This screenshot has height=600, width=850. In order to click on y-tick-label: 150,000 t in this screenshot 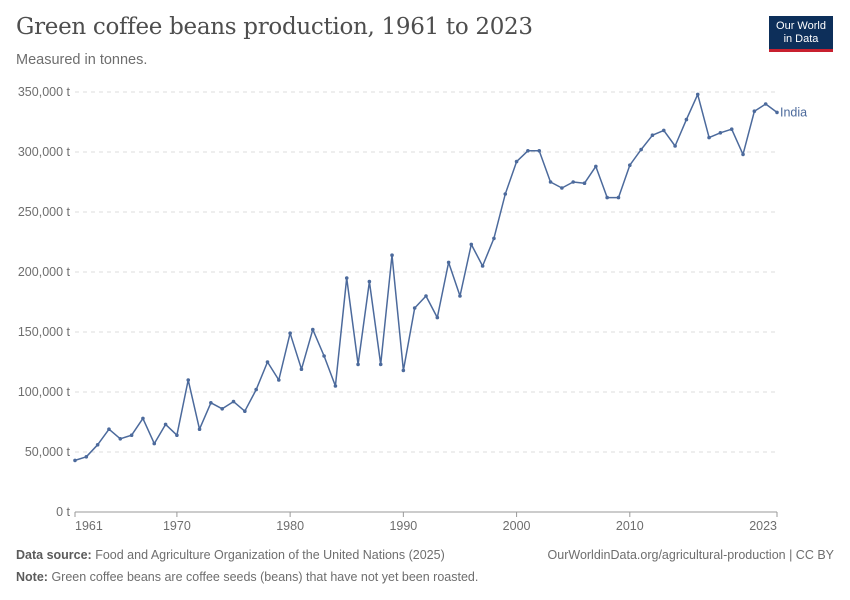, I will do `click(44, 332)`.